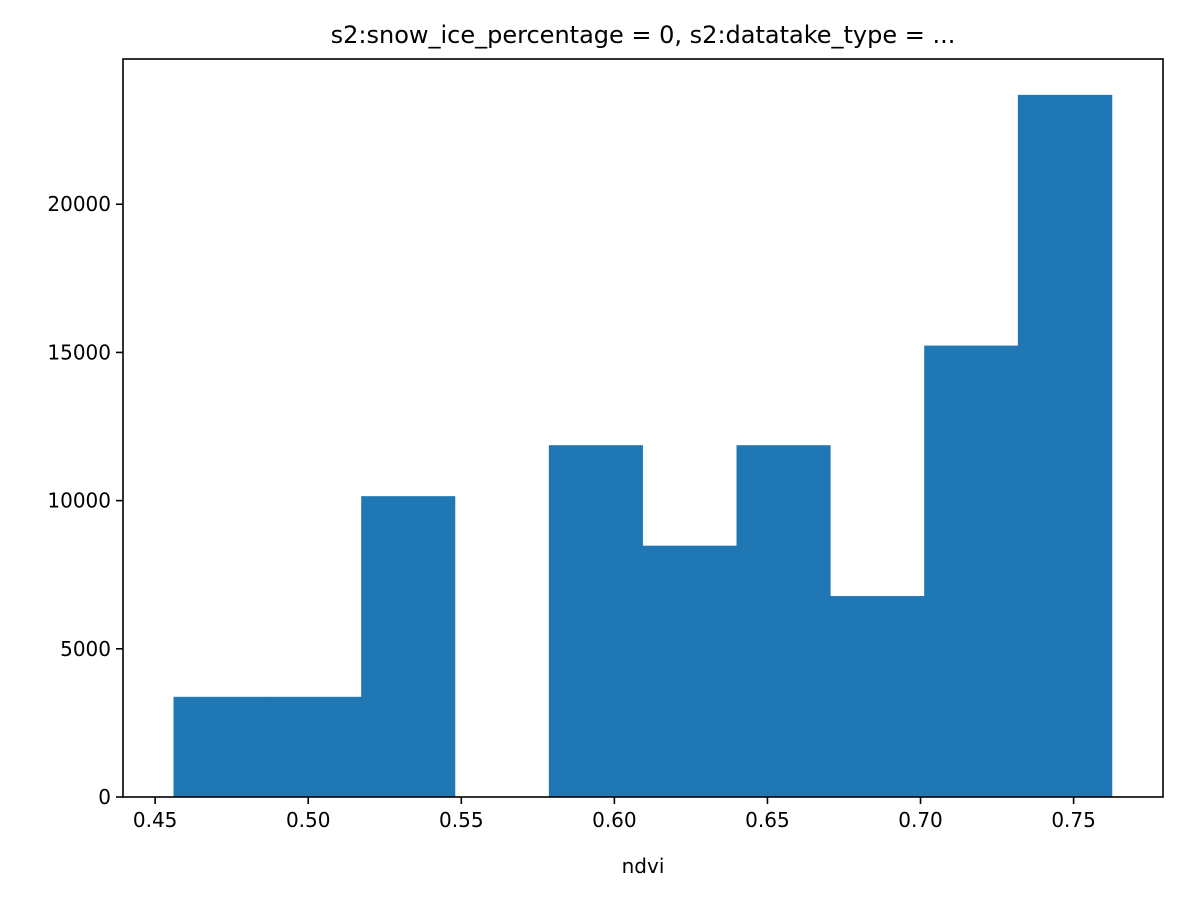  I want to click on x-axis-label: ndvi, so click(643, 866).